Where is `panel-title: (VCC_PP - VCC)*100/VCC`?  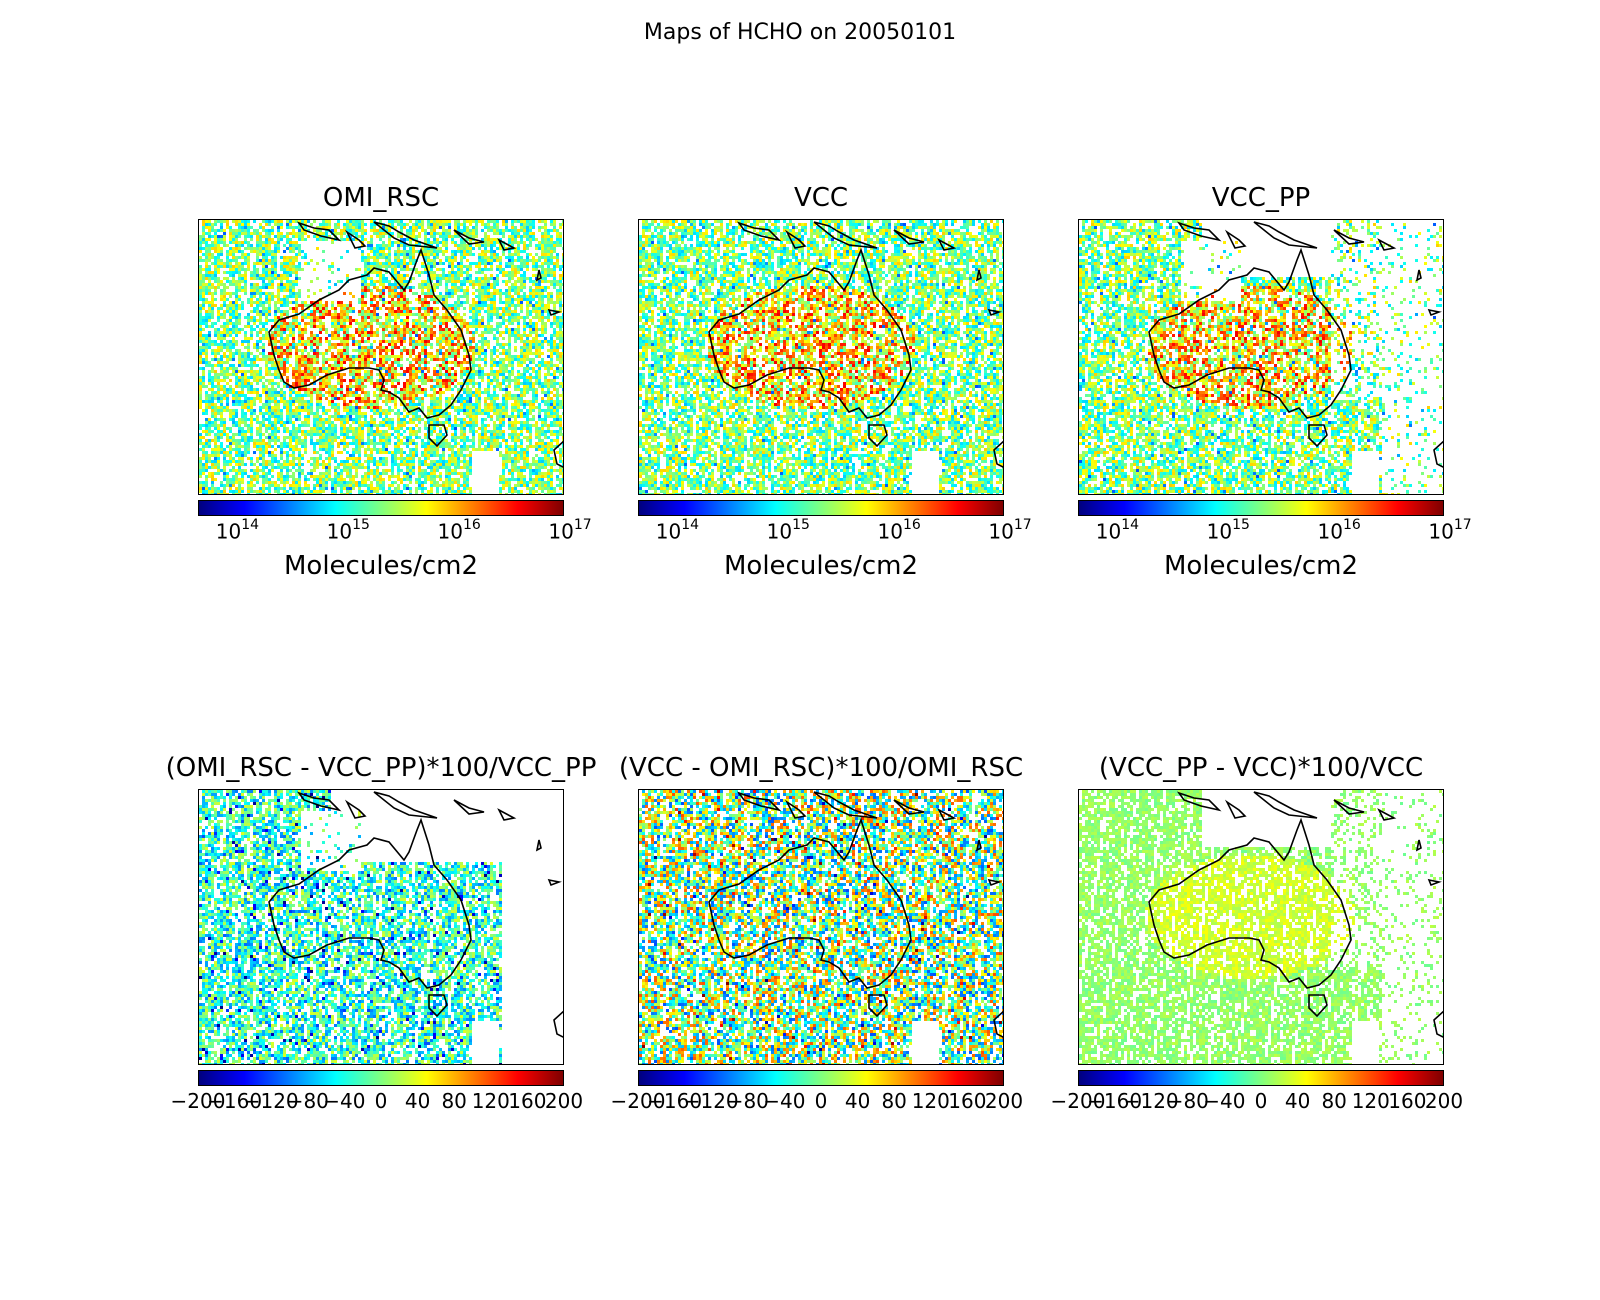 panel-title: (VCC_PP - VCC)*100/VCC is located at coordinates (1261, 768).